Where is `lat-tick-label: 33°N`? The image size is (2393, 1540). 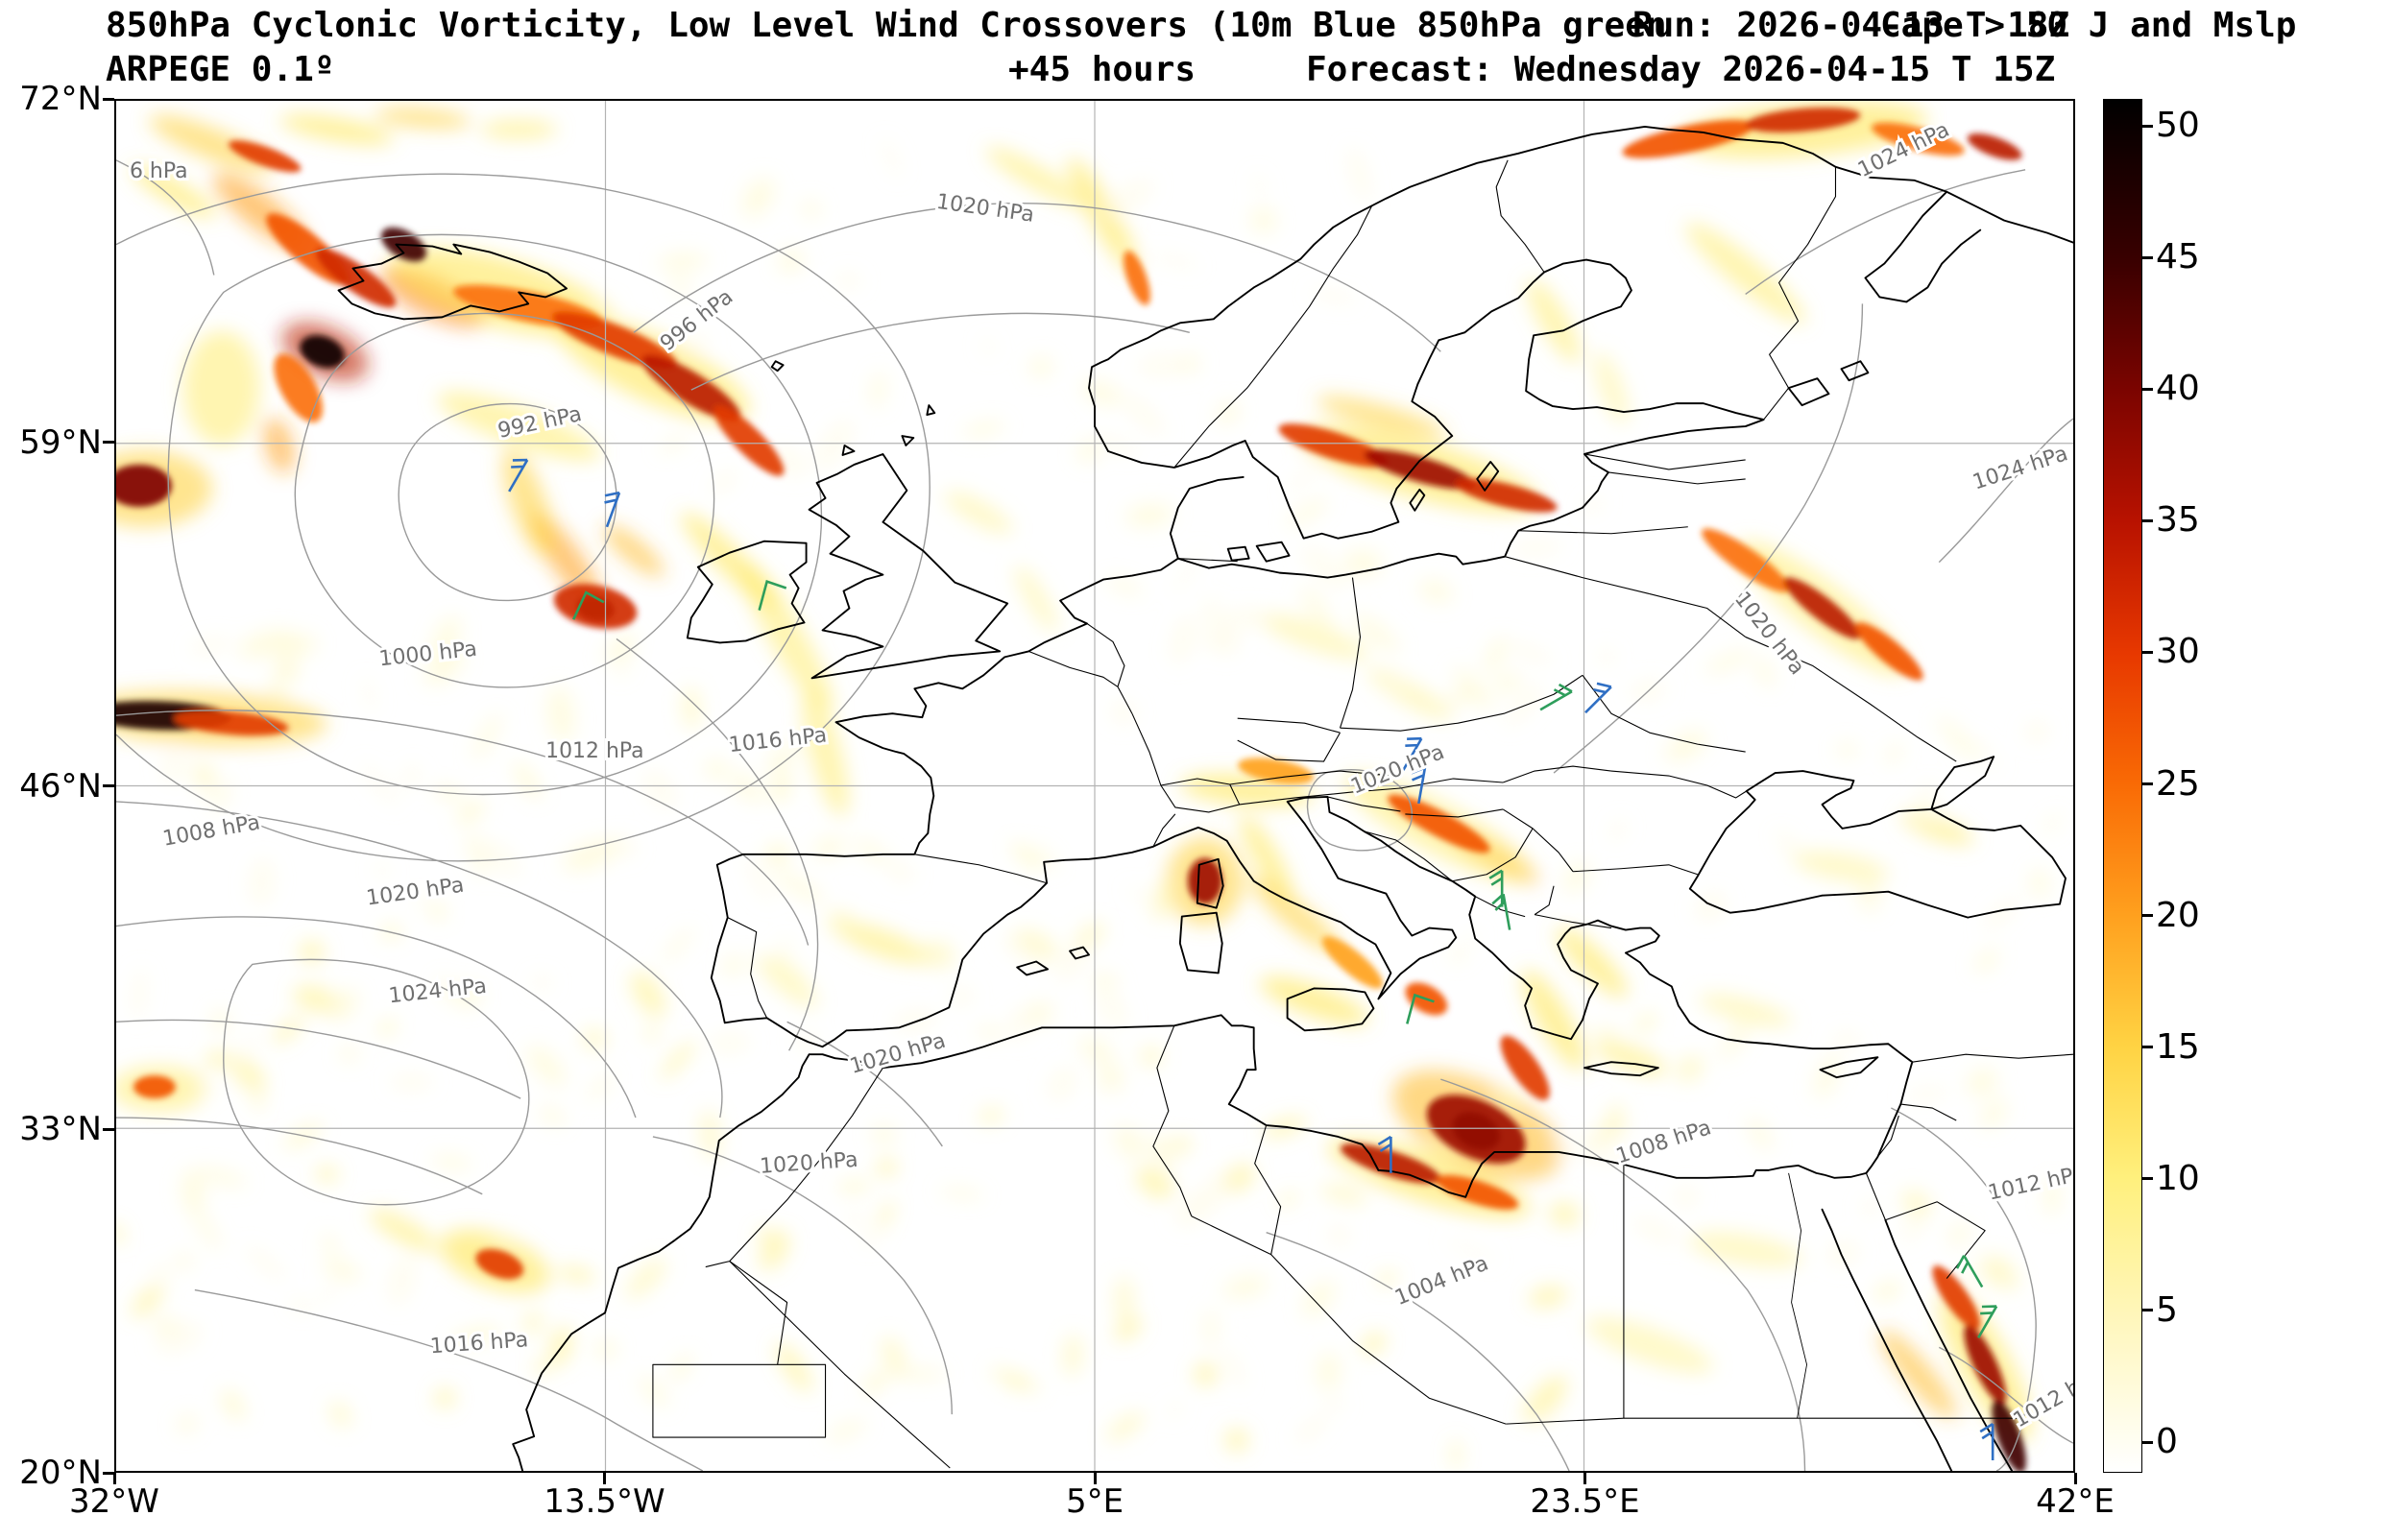 lat-tick-label: 33°N is located at coordinates (60, 1129).